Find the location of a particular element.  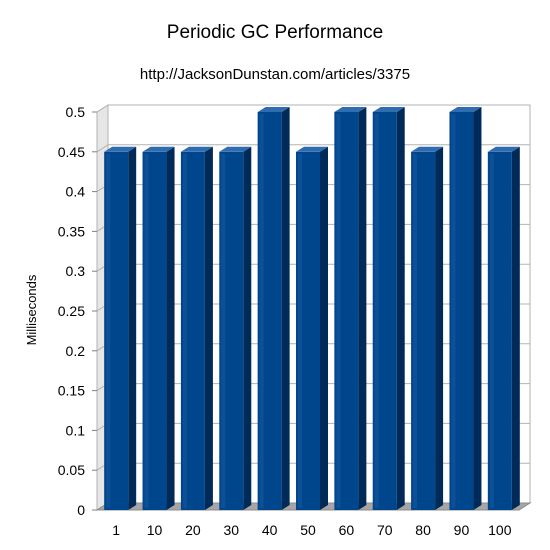

y-axis-ticks: 0 0.05 0.1 0.15 0.2 0.25 0.3 0.35 0.4 0.45 0.5 is located at coordinates (77, 311).